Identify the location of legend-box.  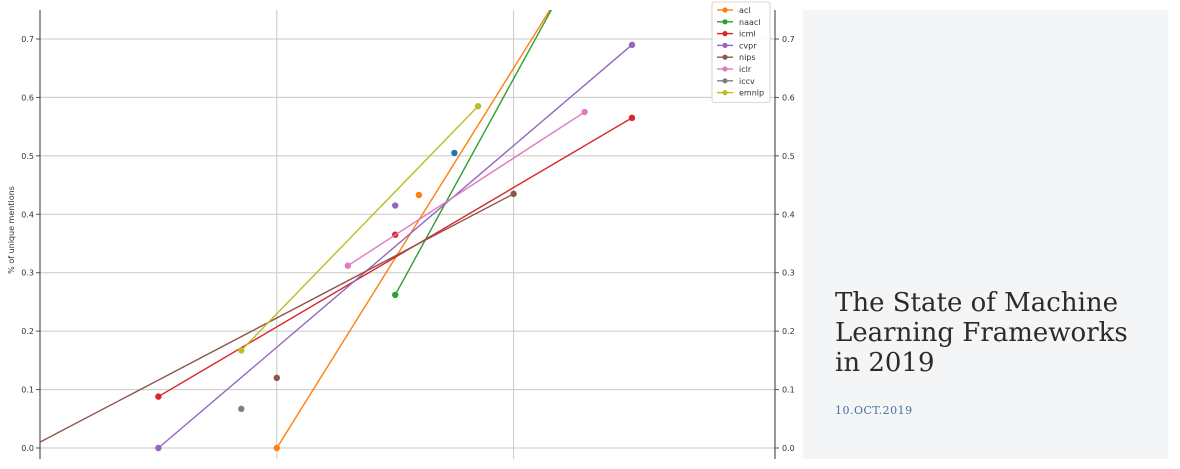
(741, 52).